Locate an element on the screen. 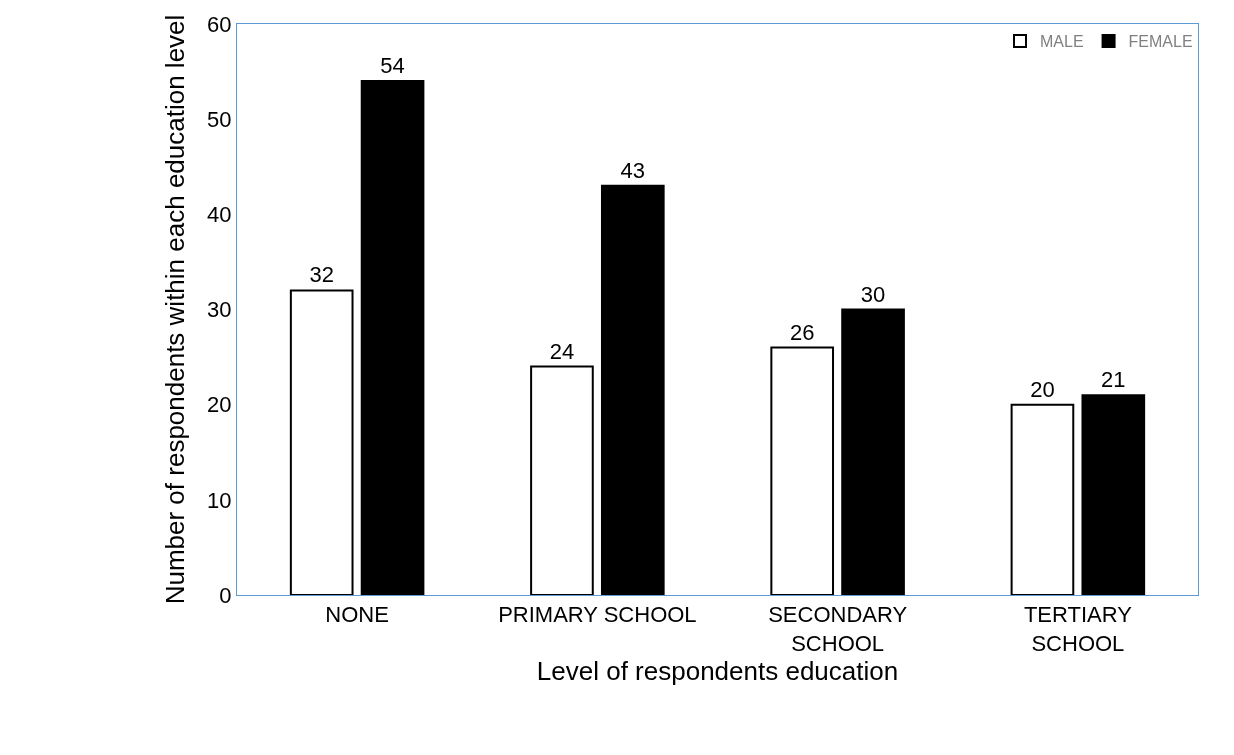 The image size is (1234, 755). y-tick-label: 60 is located at coordinates (219, 24).